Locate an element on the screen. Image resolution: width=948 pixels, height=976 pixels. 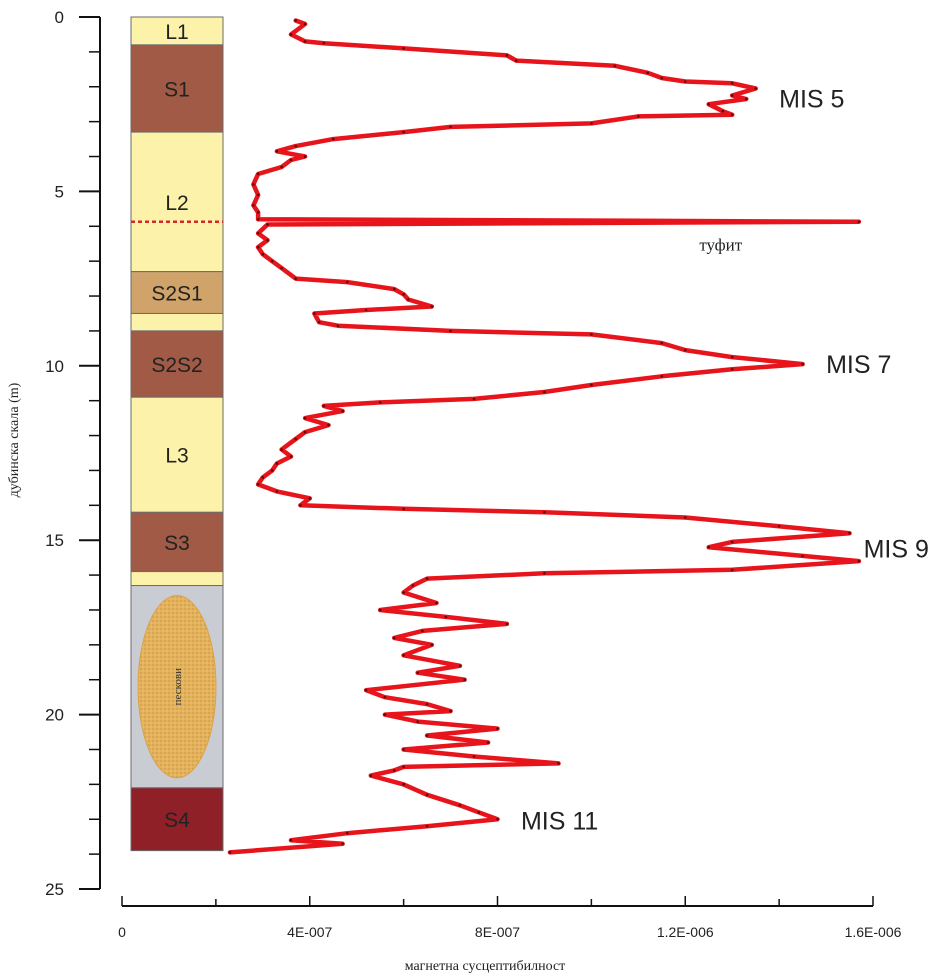
layer-s4 is located at coordinates (177, 819).